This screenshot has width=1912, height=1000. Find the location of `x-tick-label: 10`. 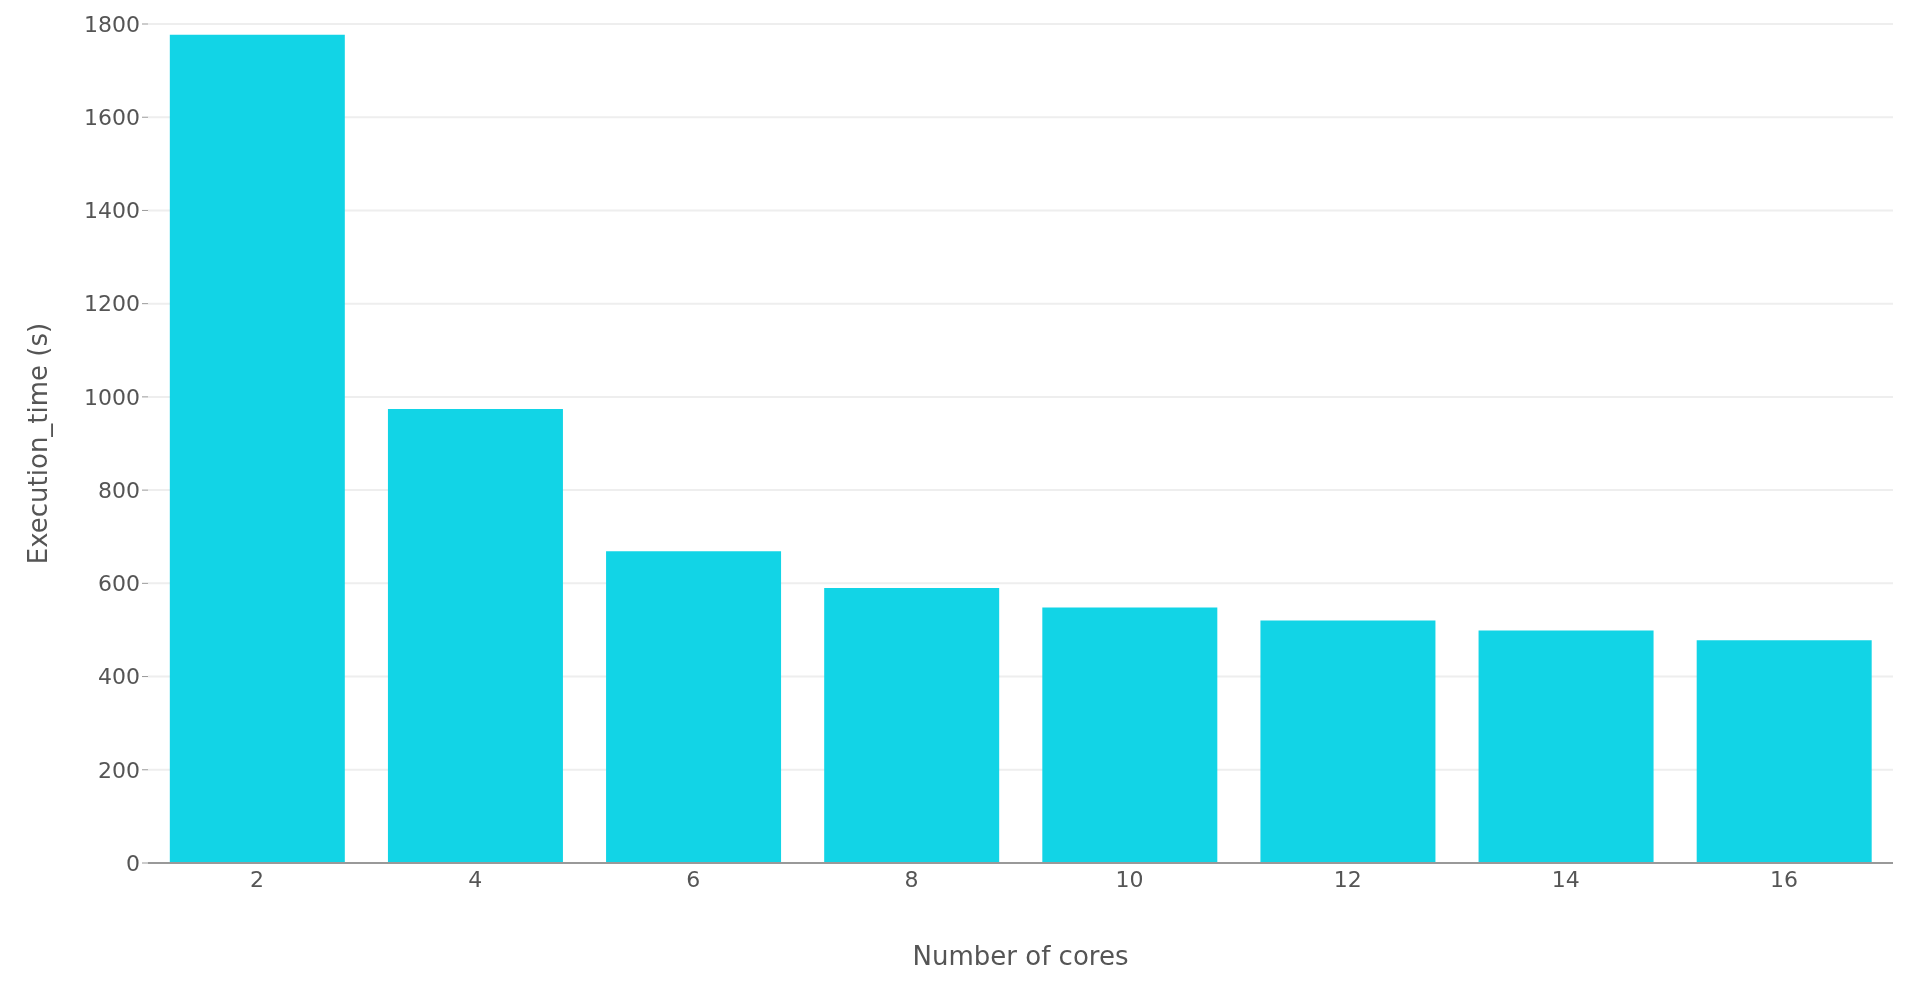

x-tick-label: 10 is located at coordinates (1129, 879).